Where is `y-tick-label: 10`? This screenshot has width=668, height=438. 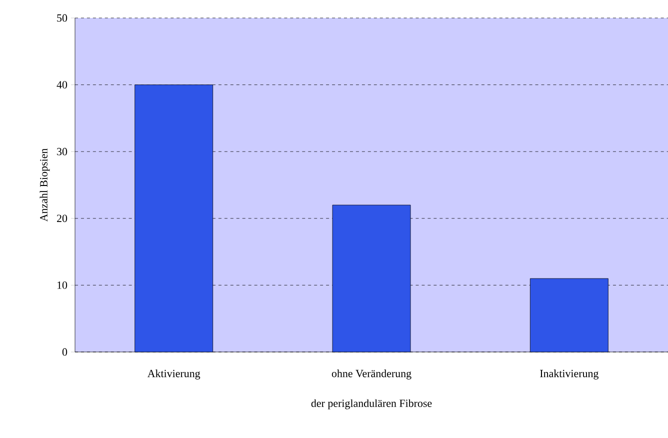 y-tick-label: 10 is located at coordinates (62, 285).